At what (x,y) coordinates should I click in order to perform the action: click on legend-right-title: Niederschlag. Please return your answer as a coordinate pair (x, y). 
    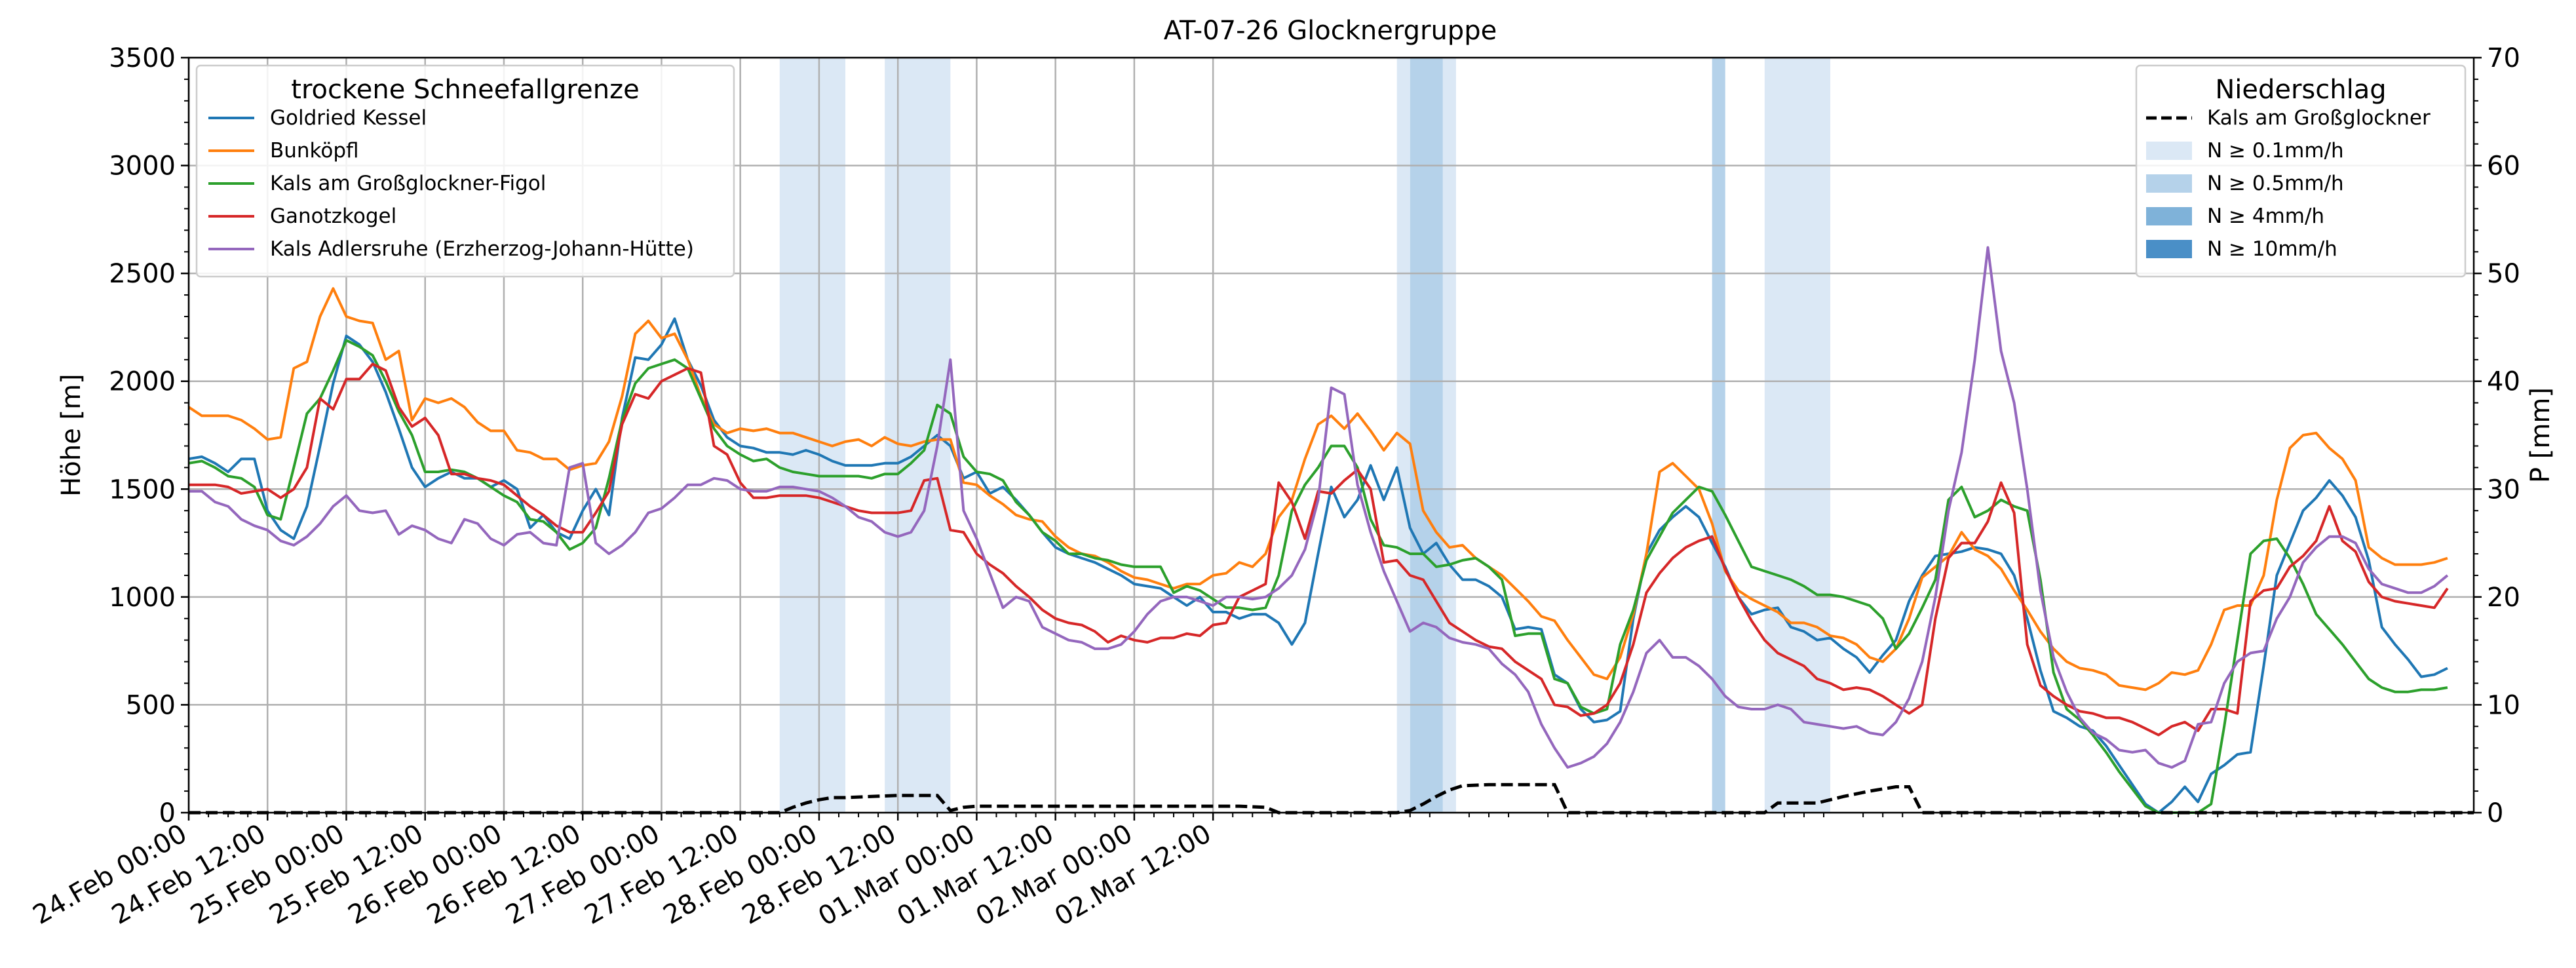
    Looking at the image, I should click on (2300, 90).